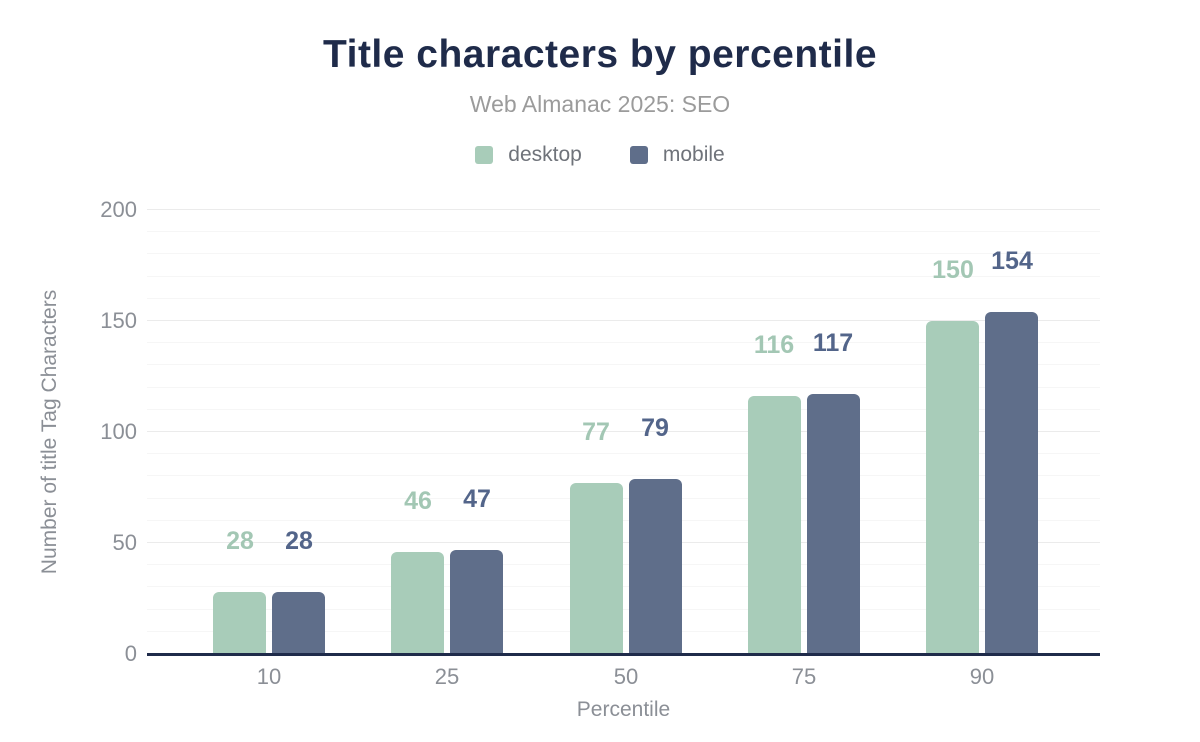 This screenshot has height=742, width=1200. What do you see at coordinates (269, 676) in the screenshot?
I see `x-tick-label-10: 10` at bounding box center [269, 676].